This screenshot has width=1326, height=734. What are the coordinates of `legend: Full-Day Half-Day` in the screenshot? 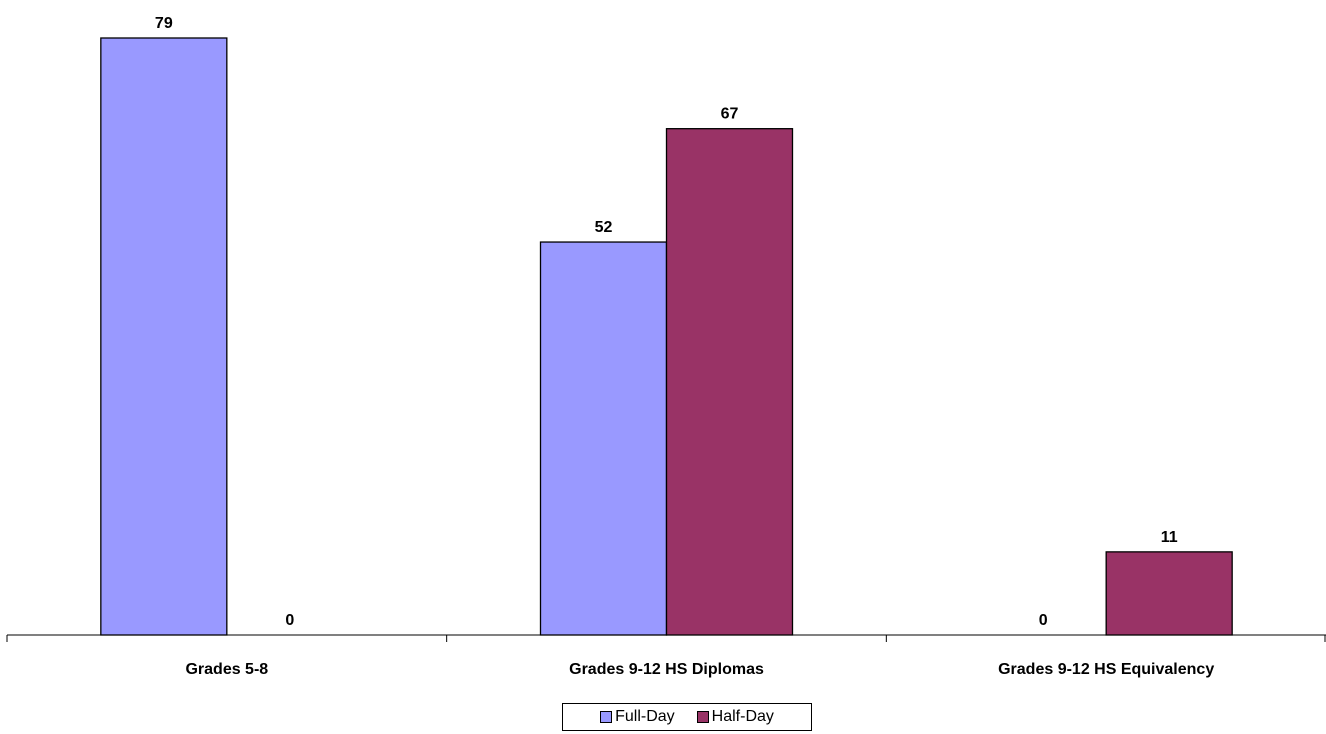 It's located at (687, 717).